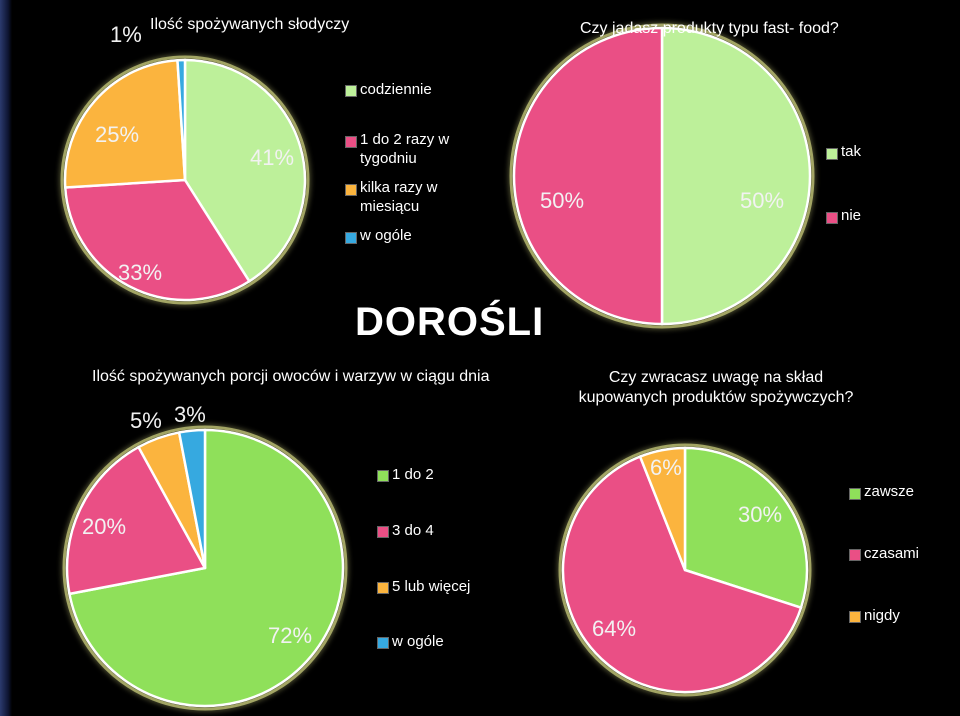  I want to click on legend-swatch-5lub, so click(383, 588).